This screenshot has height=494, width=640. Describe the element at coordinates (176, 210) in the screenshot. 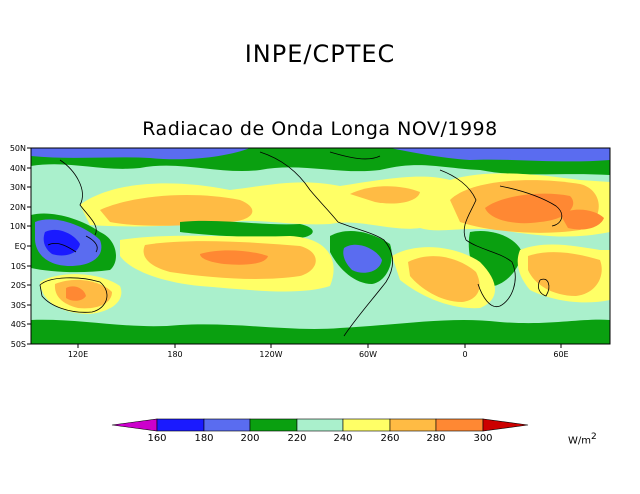

I see `field-npac-orange` at that location.